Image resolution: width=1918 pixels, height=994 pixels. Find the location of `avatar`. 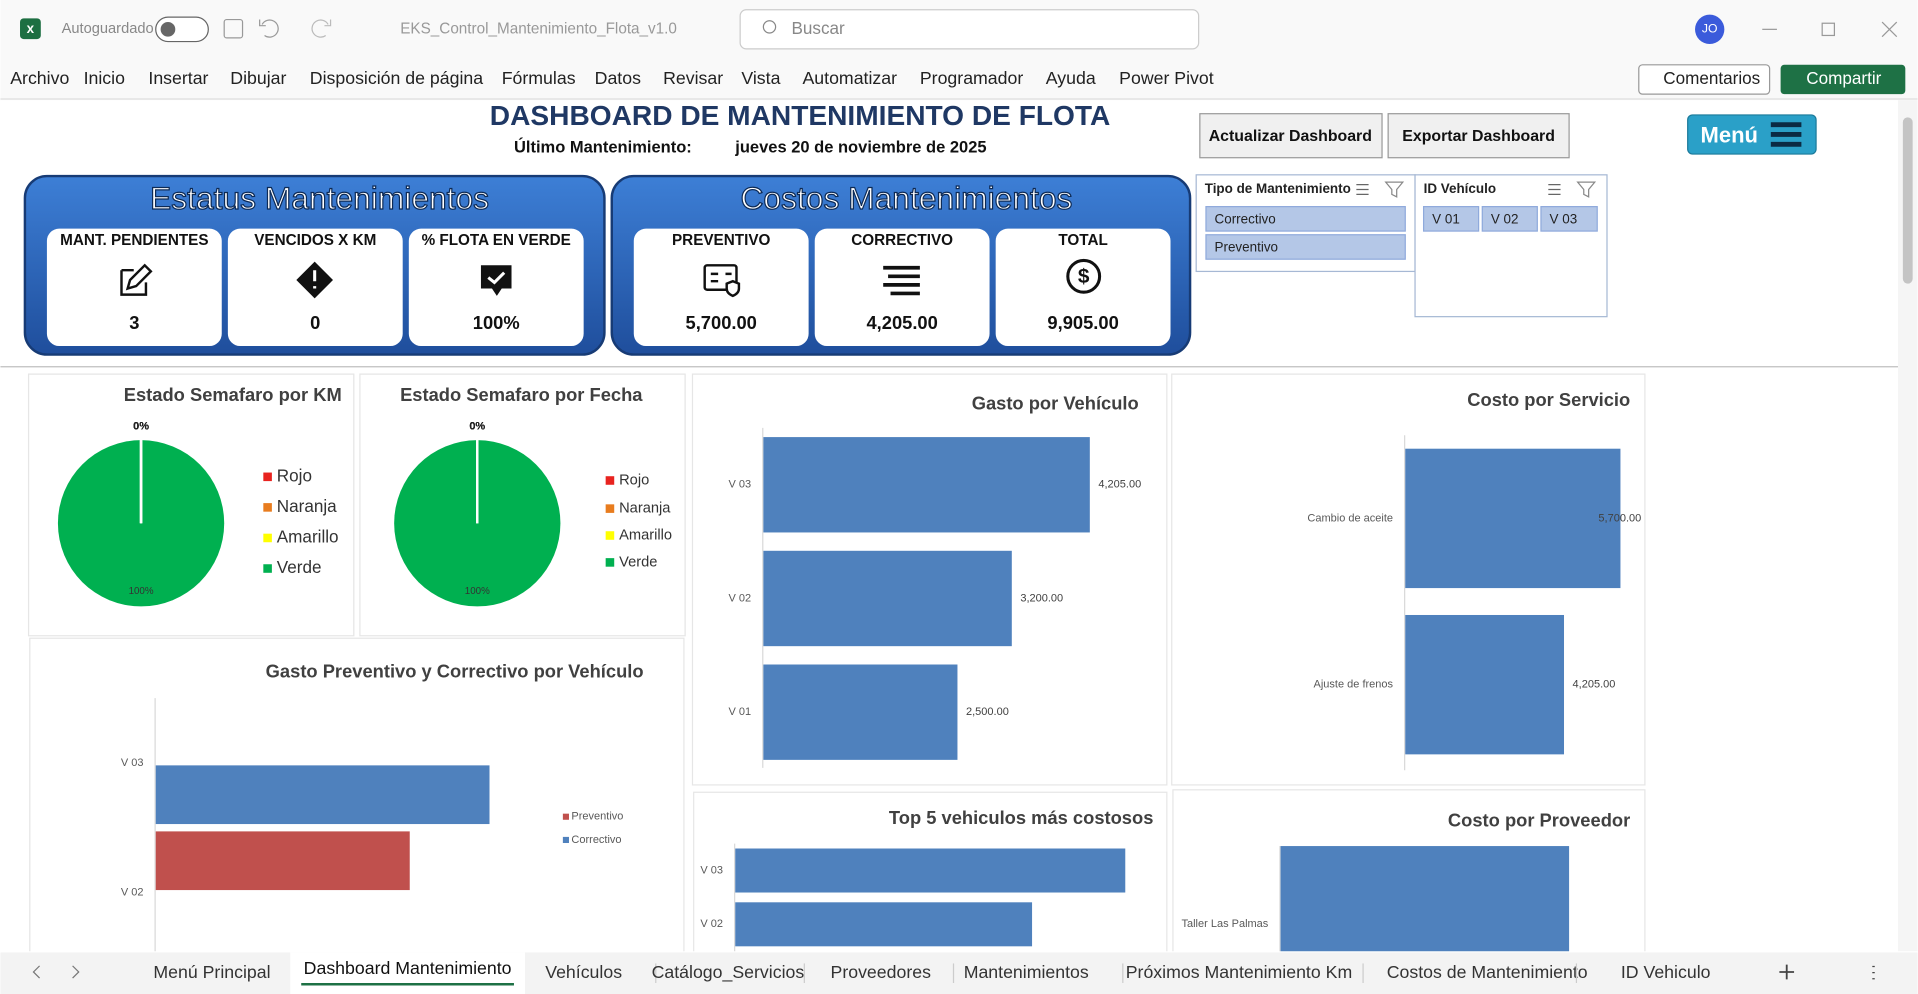

avatar is located at coordinates (1710, 29).